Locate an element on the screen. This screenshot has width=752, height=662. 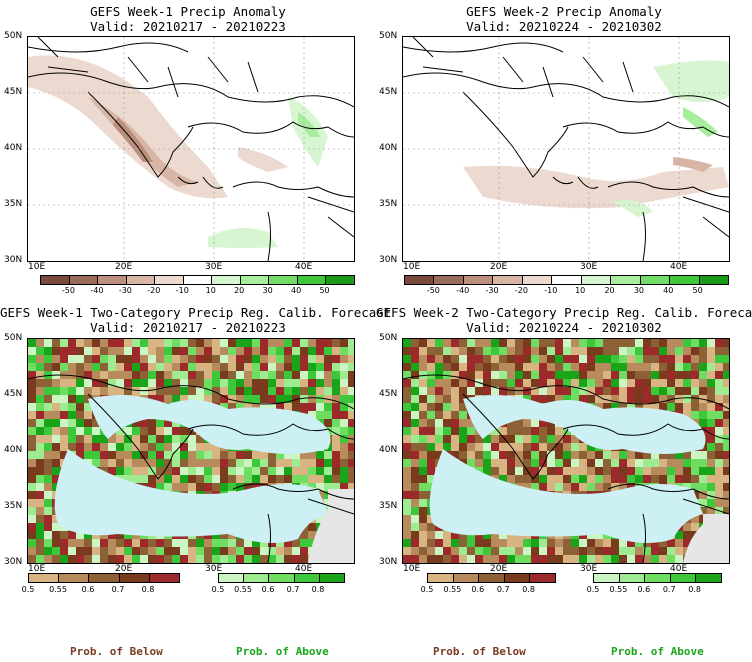
lat-tick: 35N is located at coordinates (388, 506).